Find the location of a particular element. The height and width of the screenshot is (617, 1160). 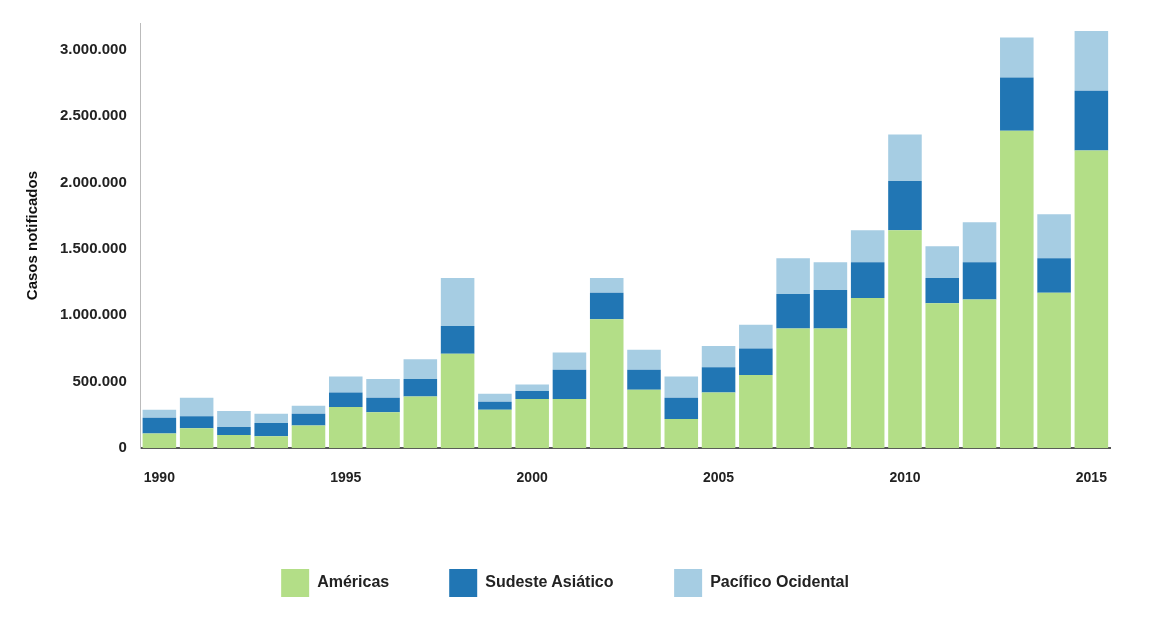

legend-label: Américas is located at coordinates (353, 582).